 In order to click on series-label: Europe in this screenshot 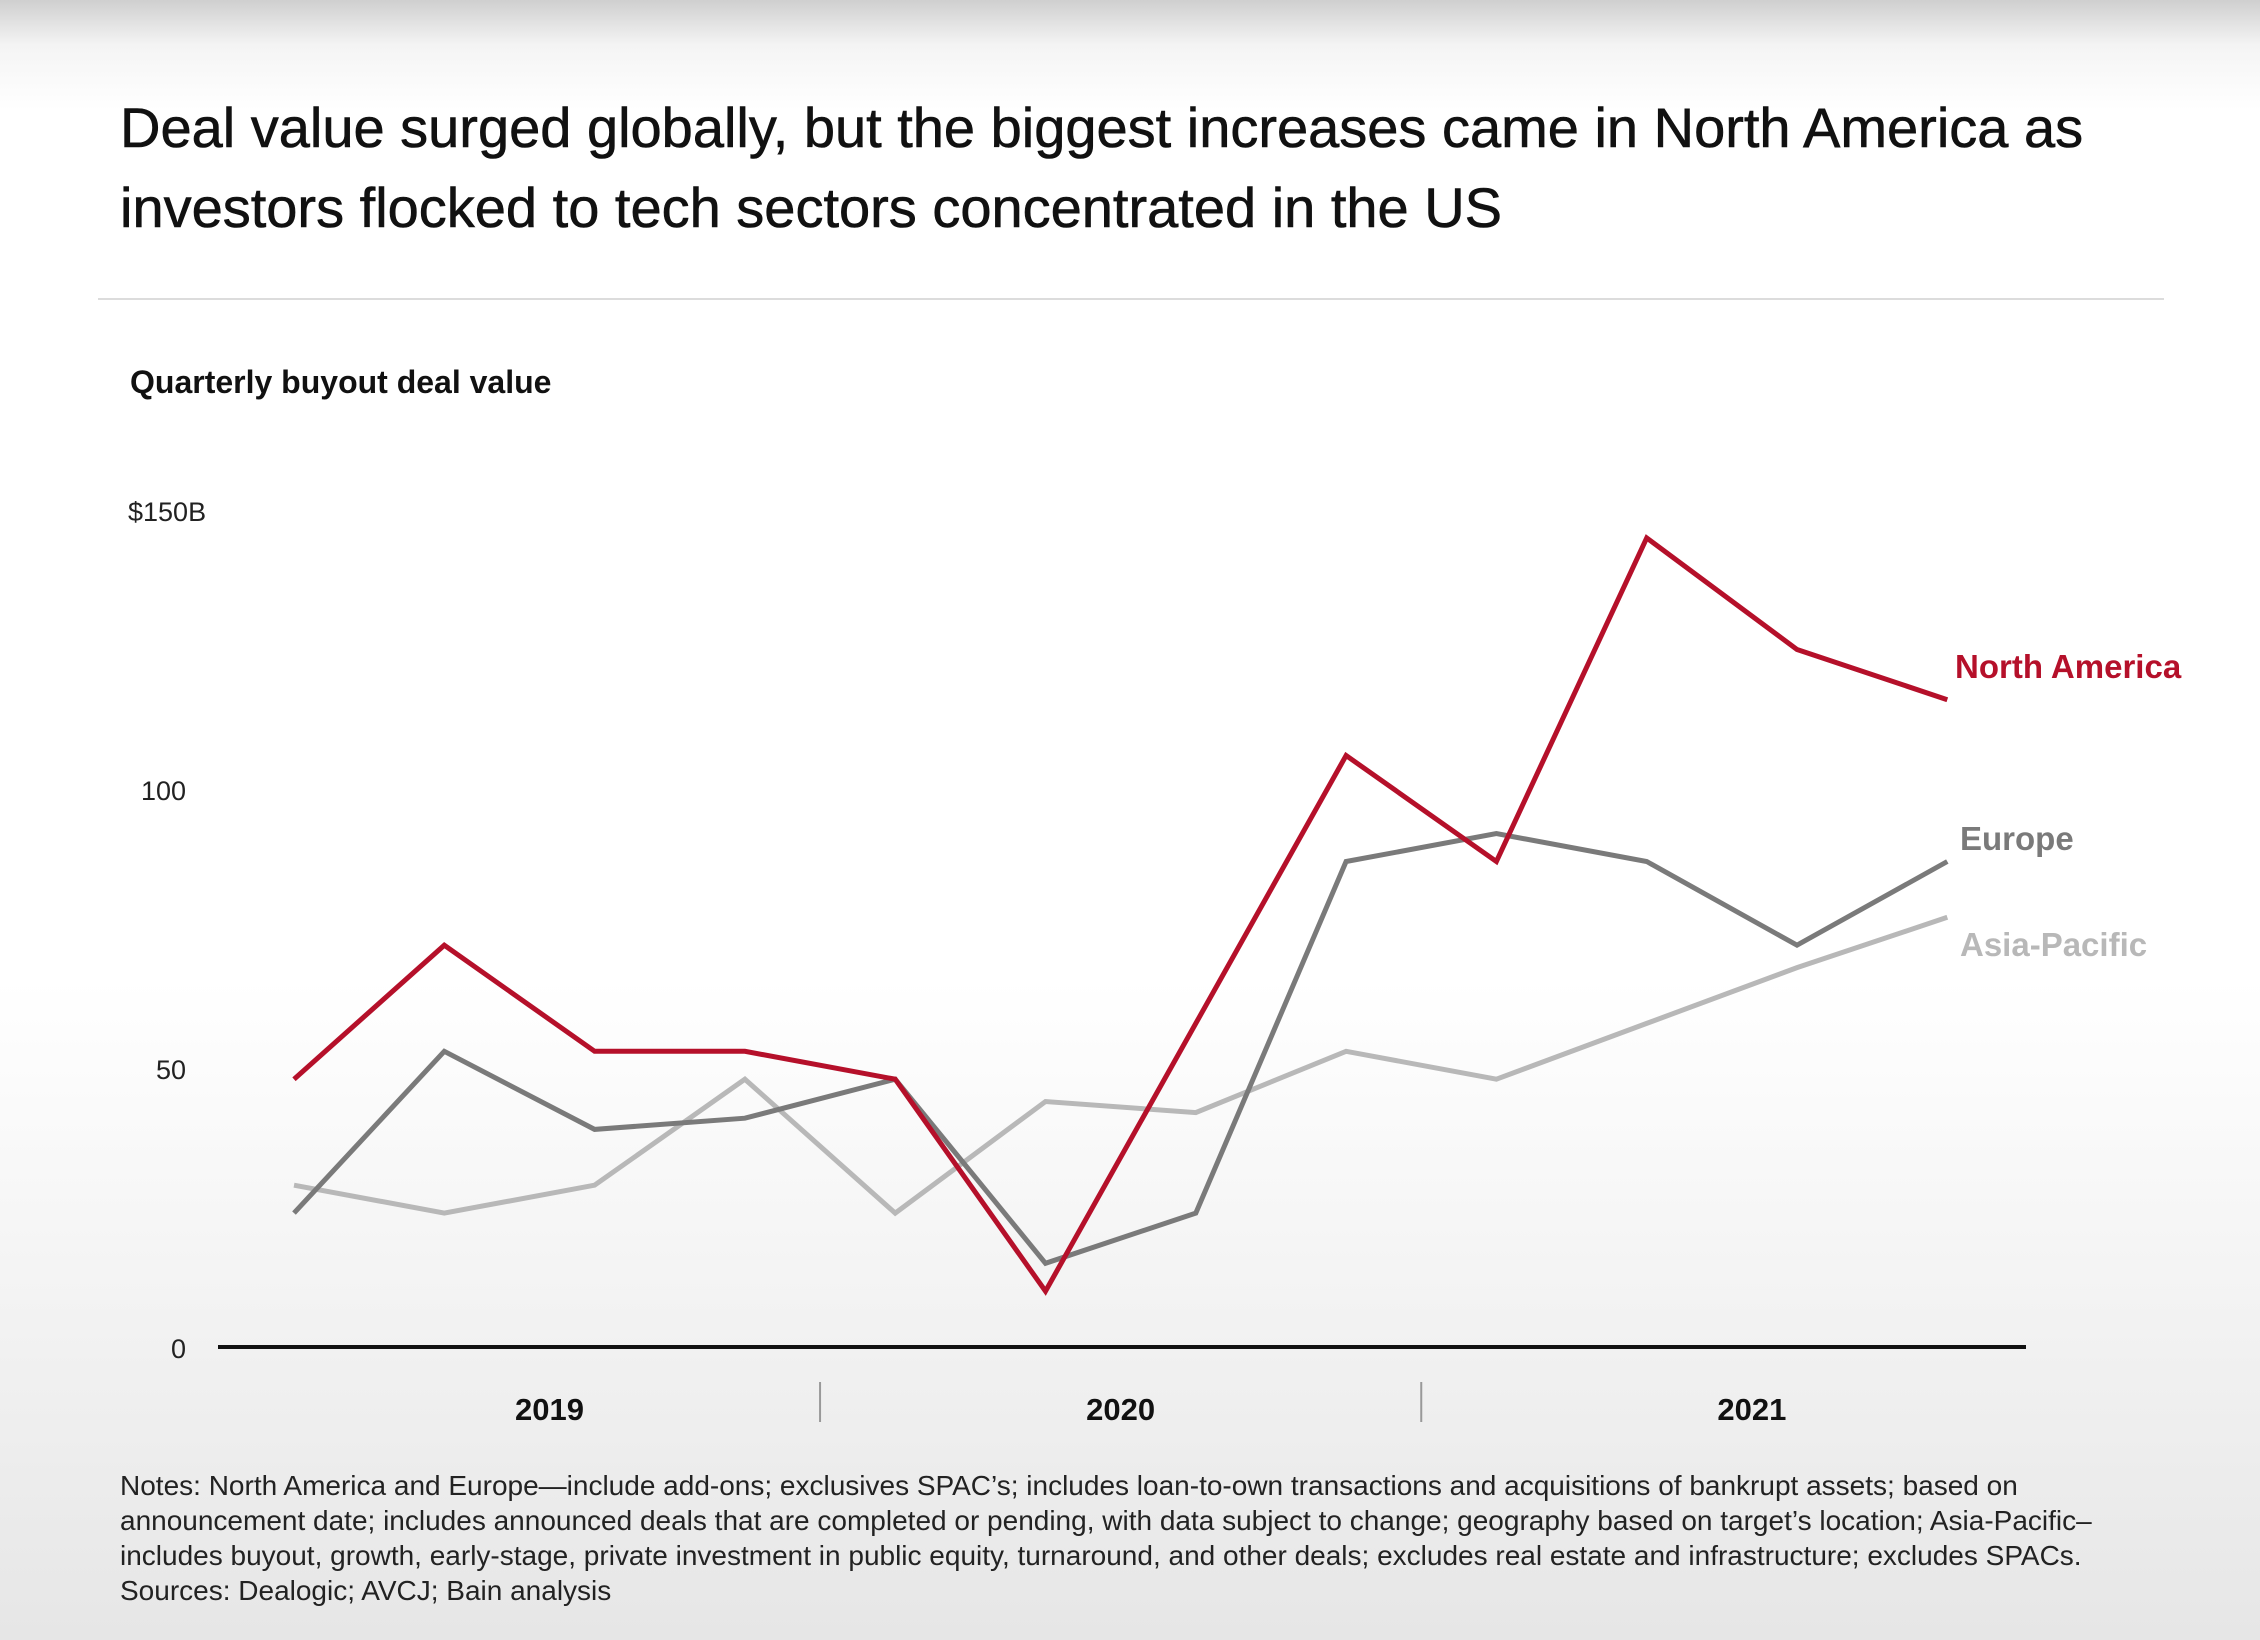, I will do `click(2017, 838)`.